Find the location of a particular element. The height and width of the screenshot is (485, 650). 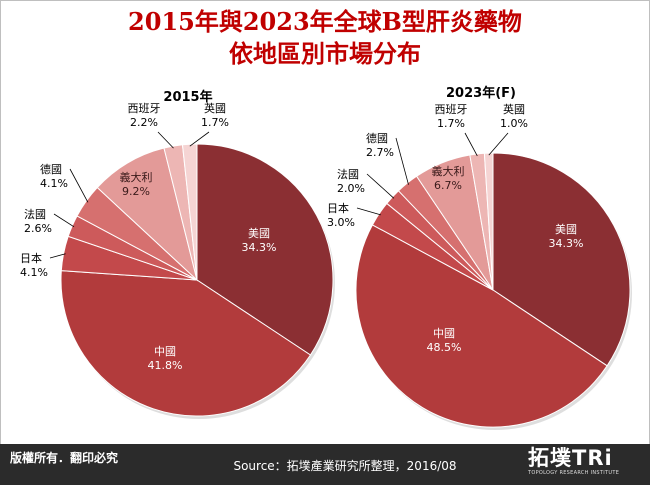

logo-main-text: 拓墣TRi is located at coordinates (570, 458).